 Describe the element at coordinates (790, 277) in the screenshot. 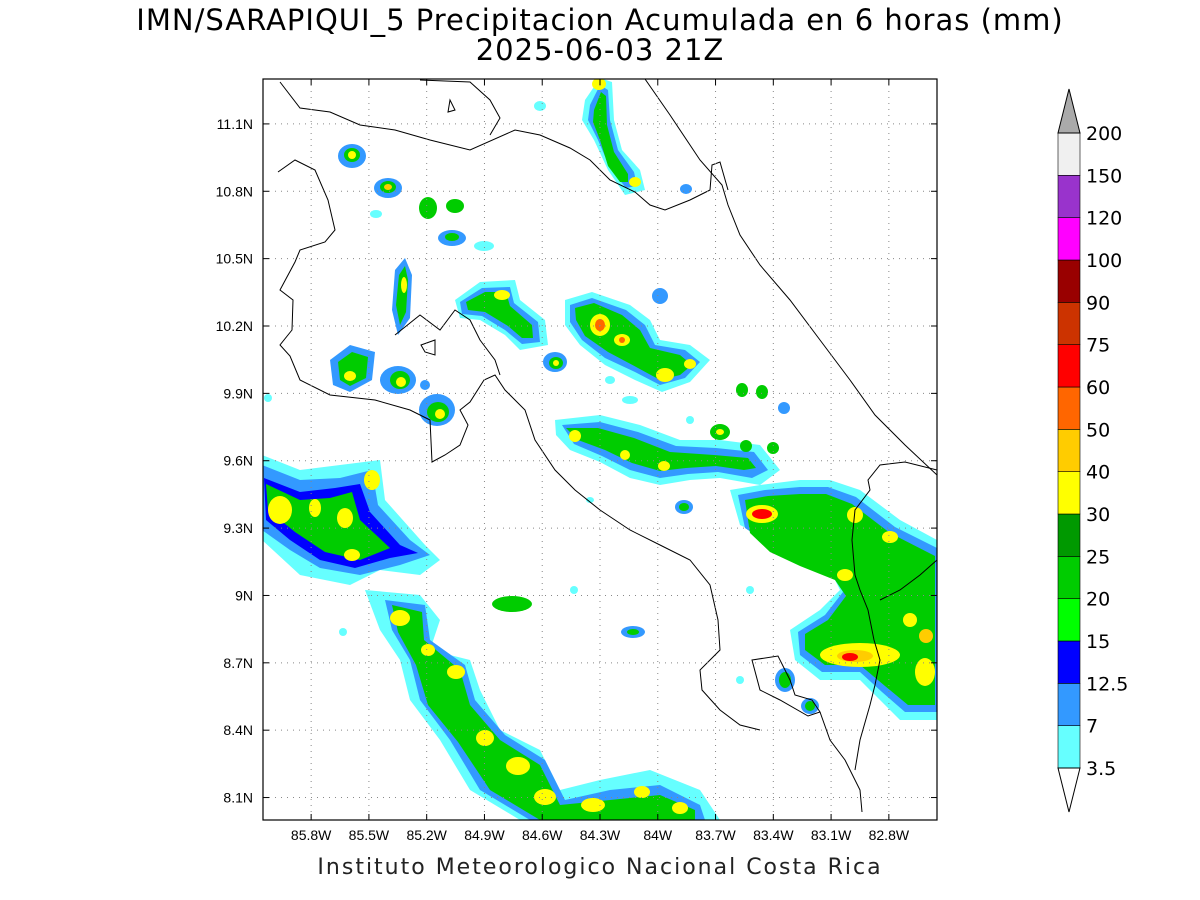

I see `caribbean-coast` at that location.